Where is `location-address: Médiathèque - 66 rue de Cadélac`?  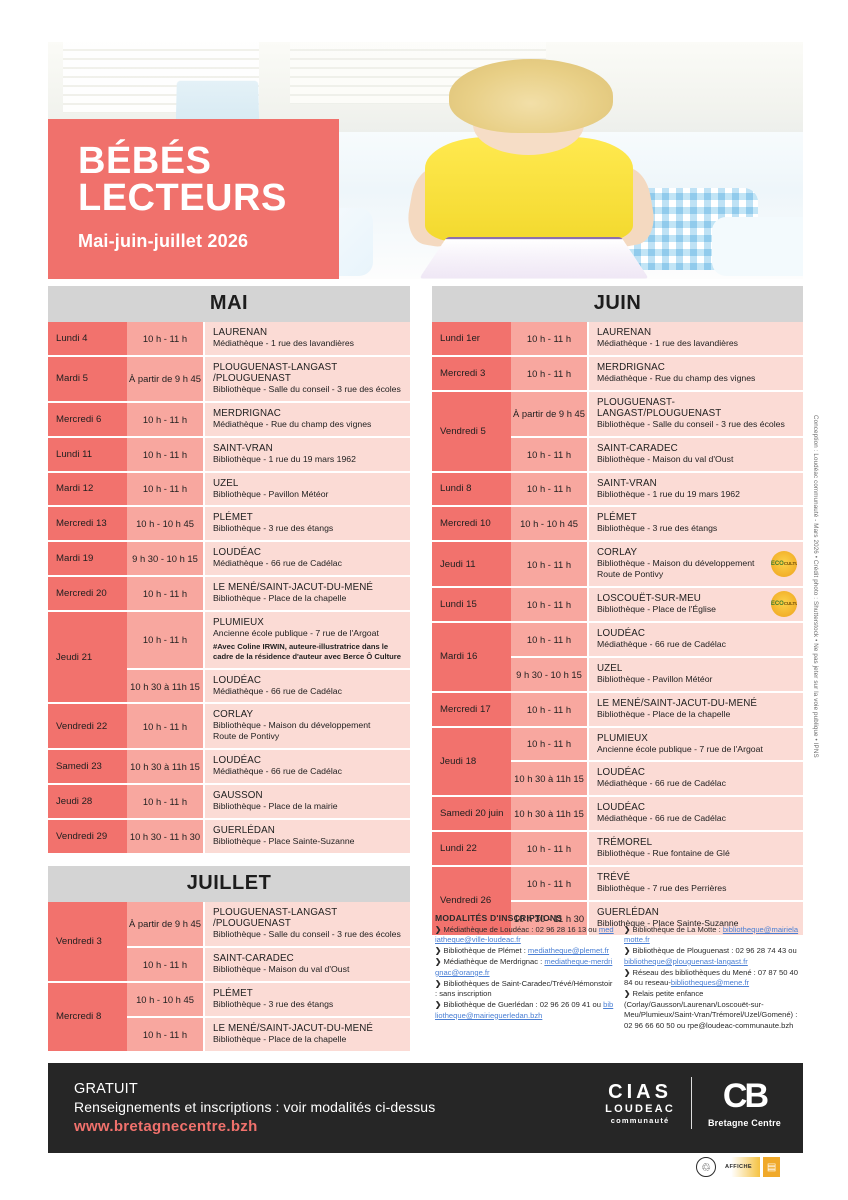
location-address: Médiathèque - 66 rue de Cadélac is located at coordinates (661, 783).